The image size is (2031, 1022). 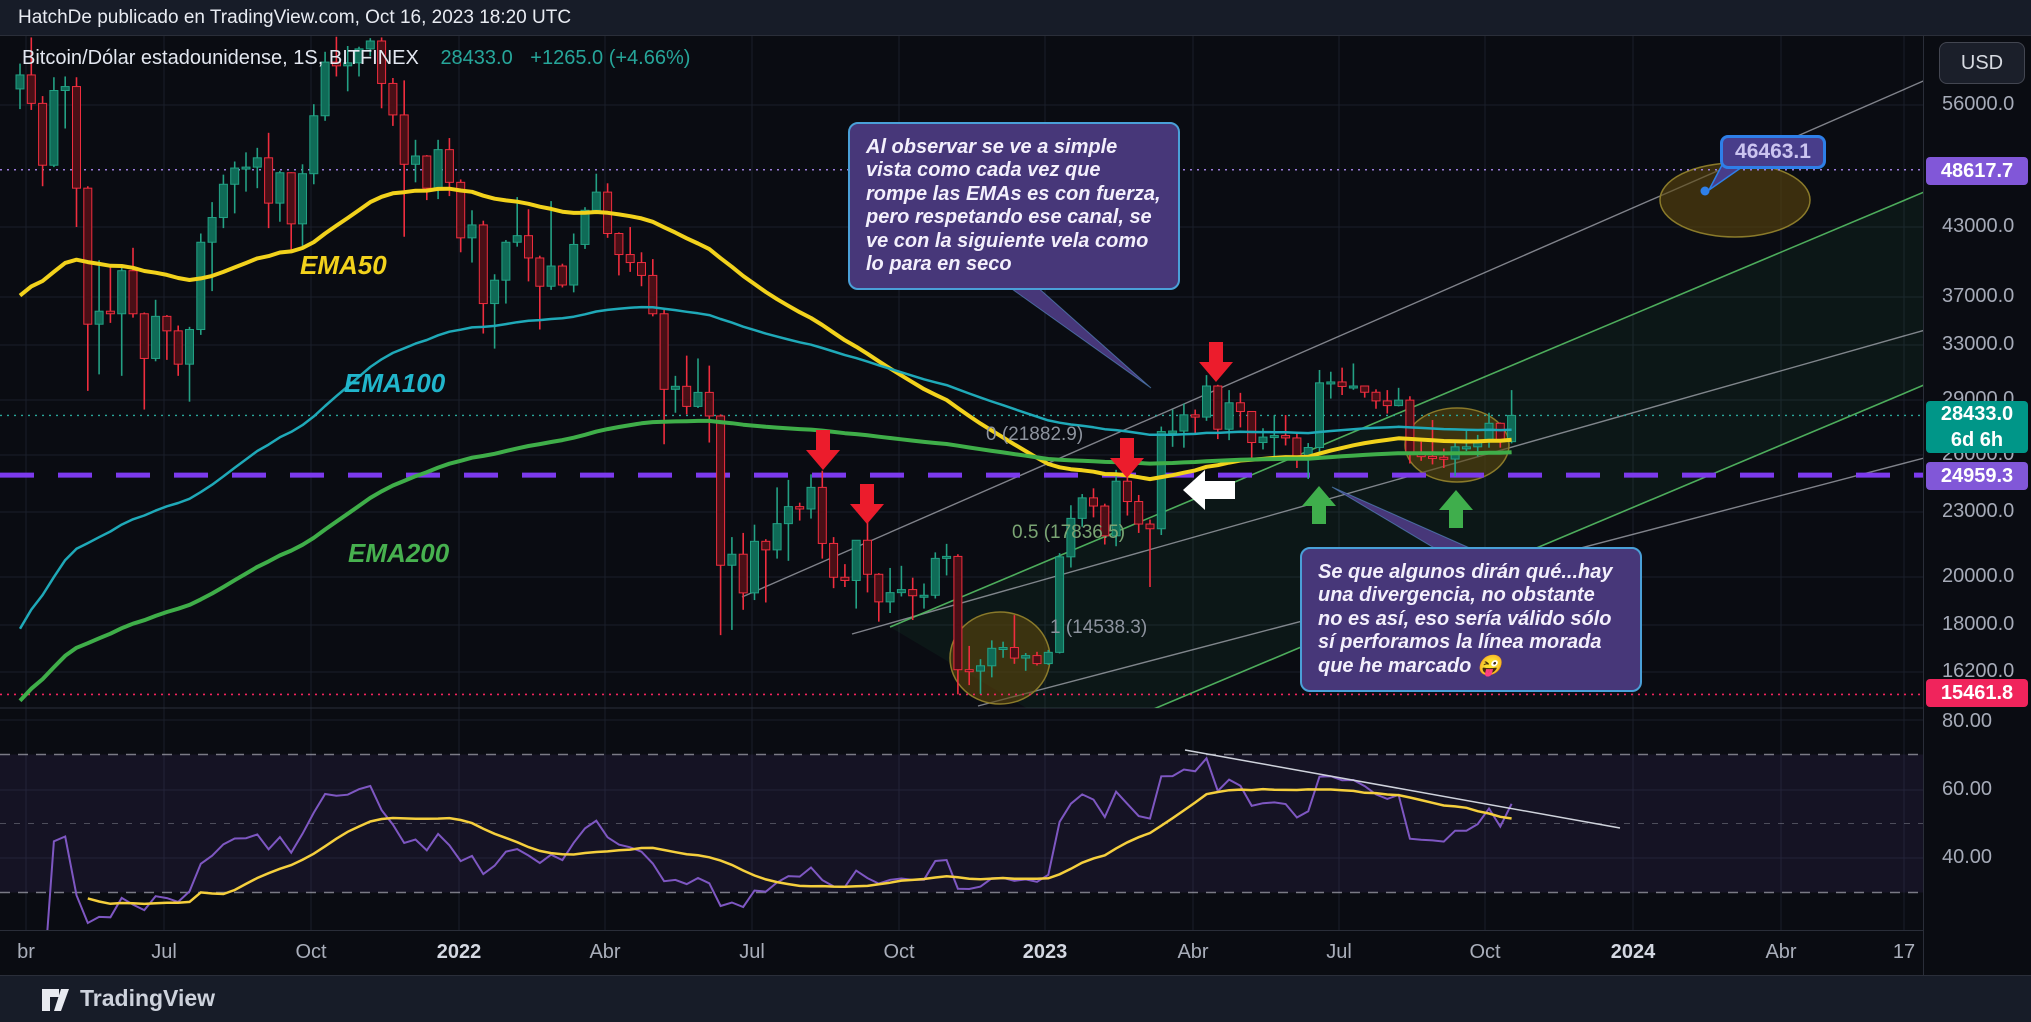 What do you see at coordinates (1045, 952) in the screenshot?
I see `time-label: 2023` at bounding box center [1045, 952].